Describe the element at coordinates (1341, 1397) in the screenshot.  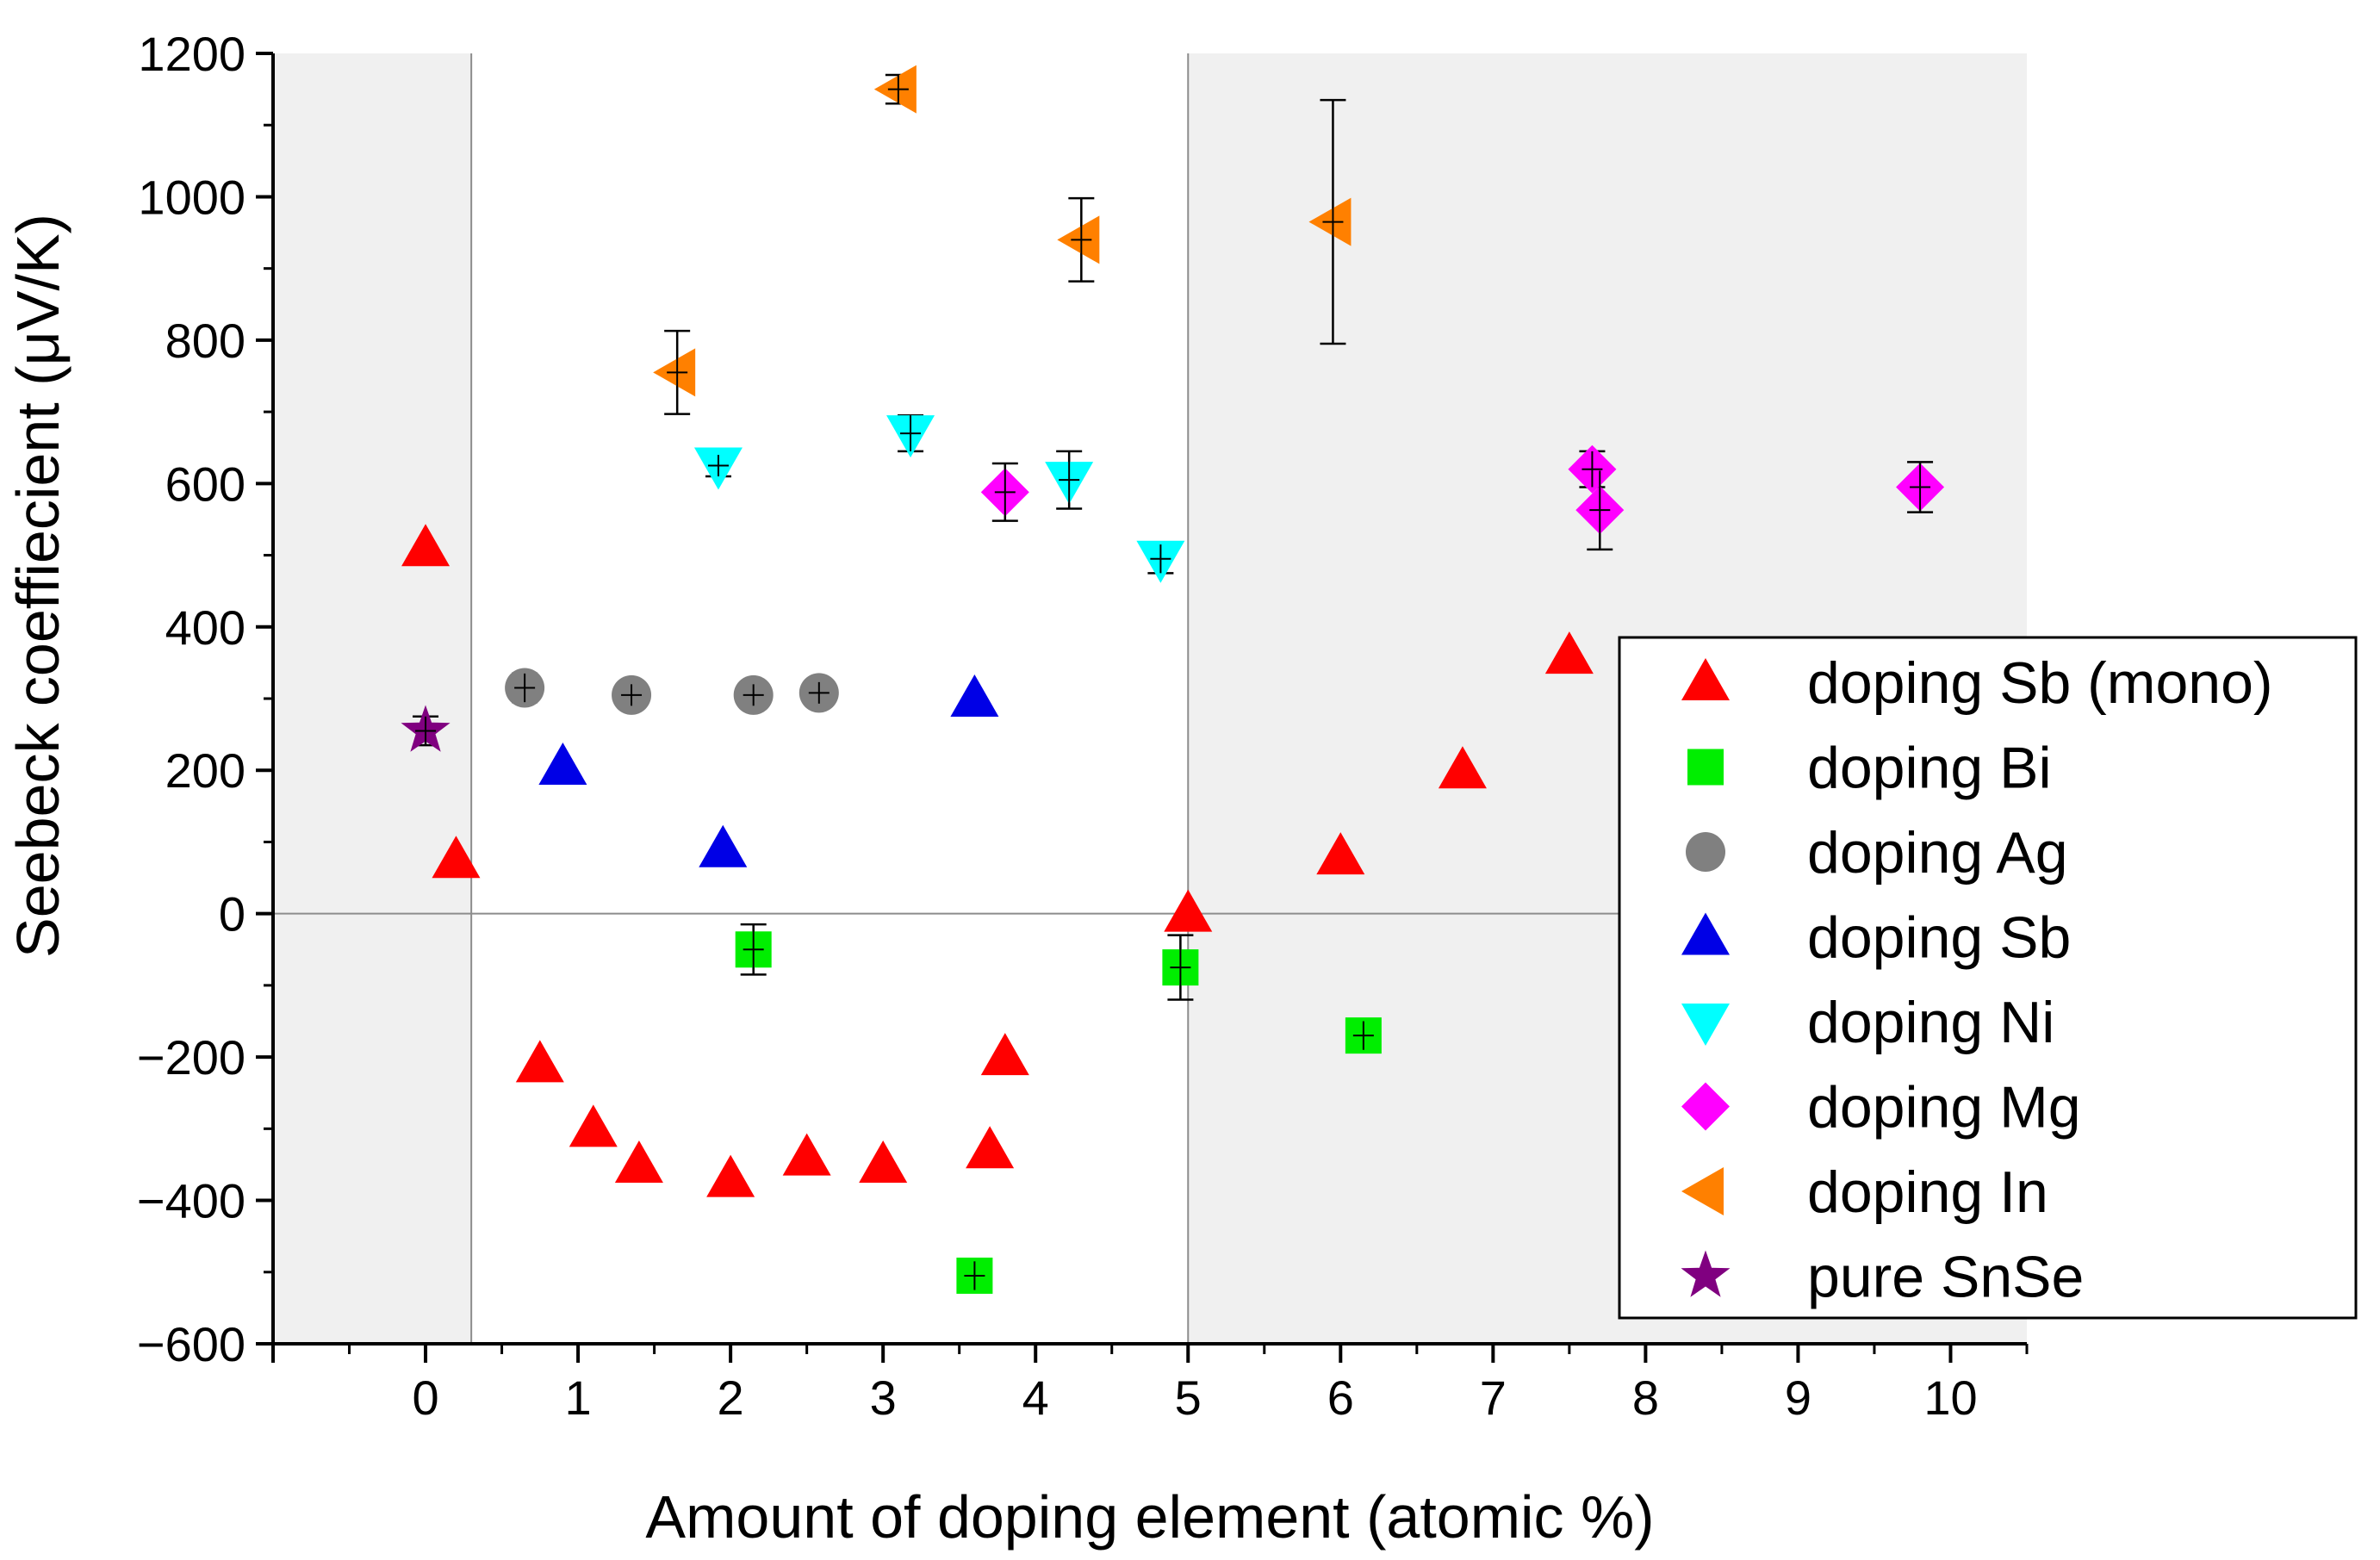
I see `x-tick-label: 6` at that location.